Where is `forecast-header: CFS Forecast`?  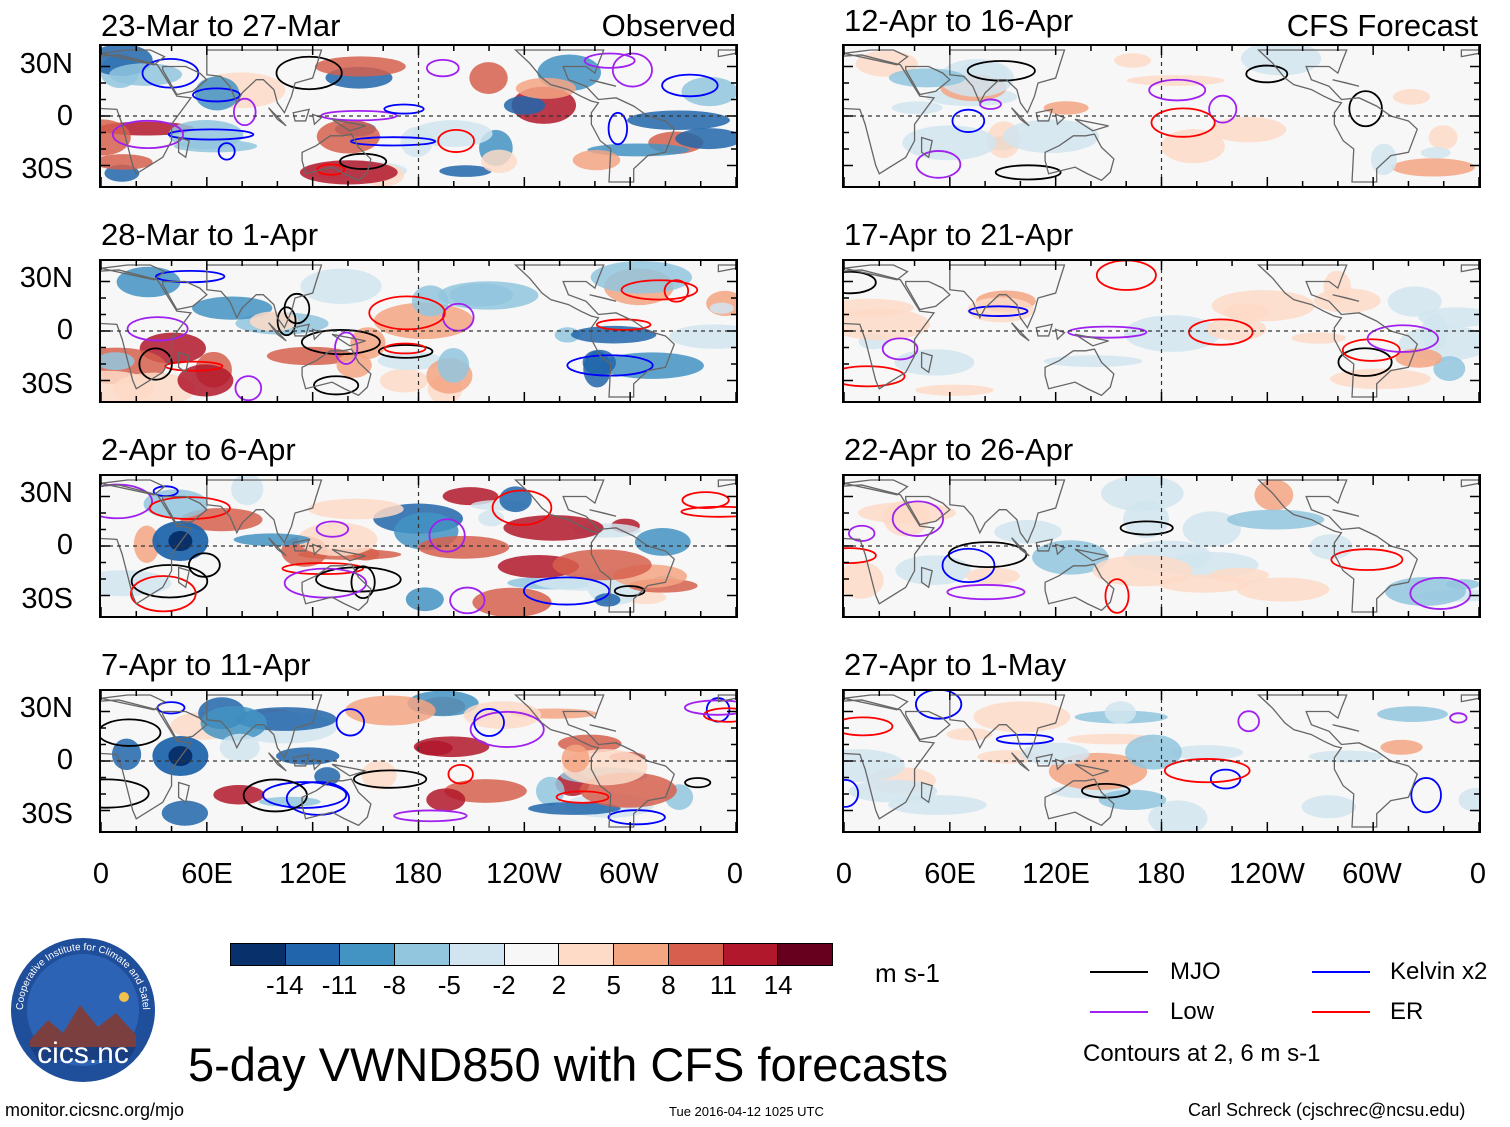
forecast-header: CFS Forecast is located at coordinates (1382, 25).